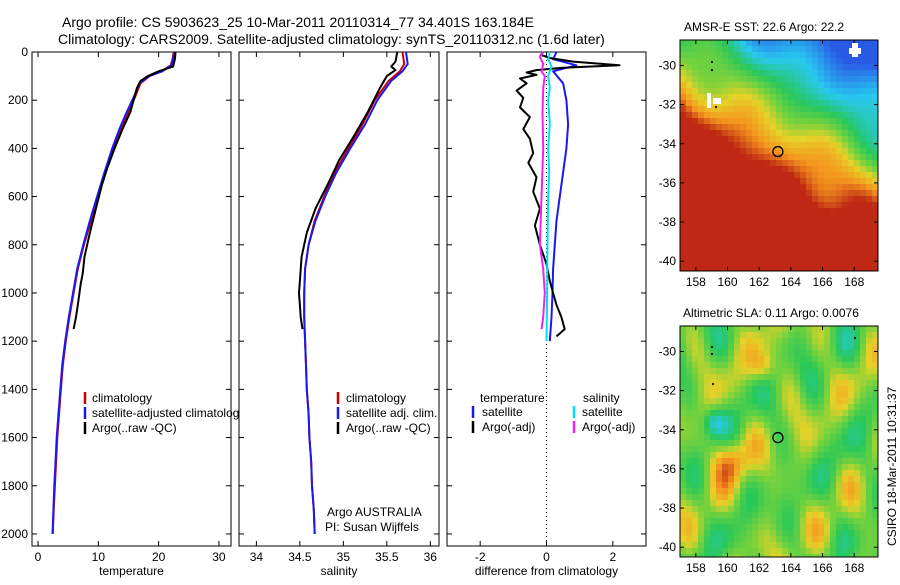 This screenshot has width=900, height=585. What do you see at coordinates (716, 107) in the screenshot?
I see `island-dot` at bounding box center [716, 107].